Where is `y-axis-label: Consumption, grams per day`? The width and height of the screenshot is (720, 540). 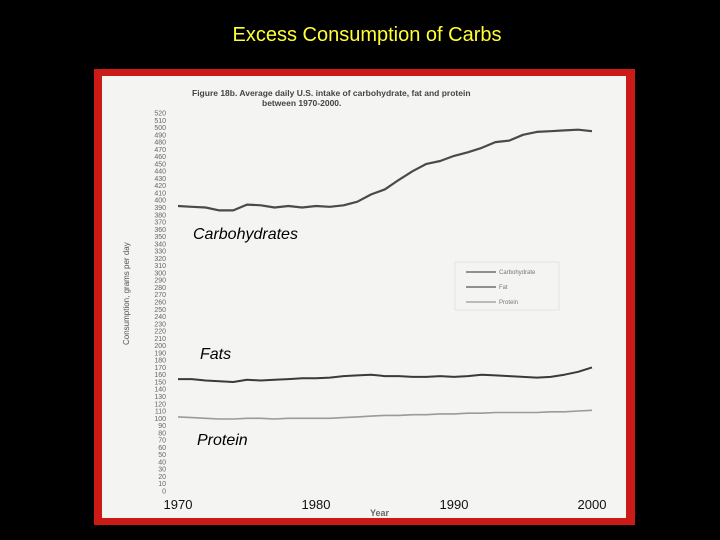
y-axis-label: Consumption, grams per day is located at coordinates (126, 293).